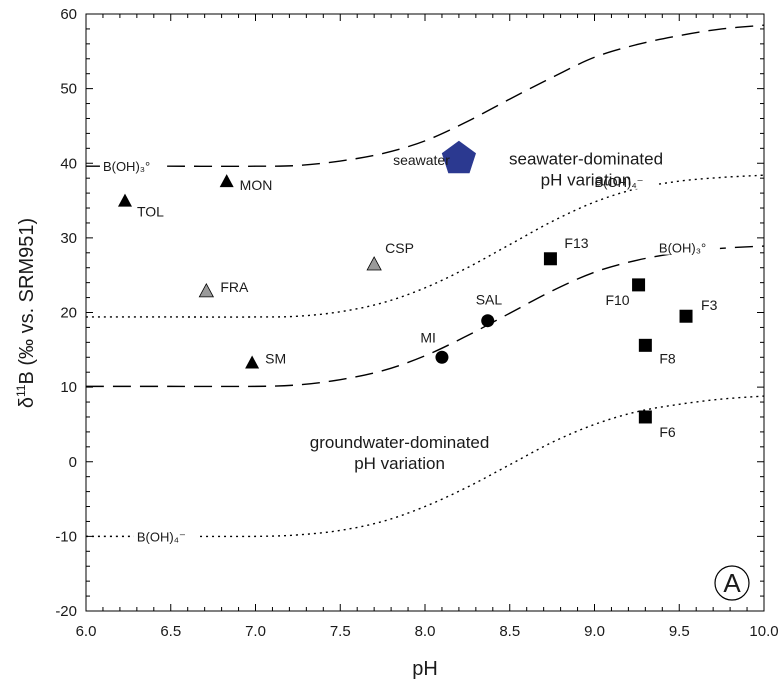 This screenshot has width=783, height=690. I want to click on region-label-line1: seawater-dominated, so click(586, 158).